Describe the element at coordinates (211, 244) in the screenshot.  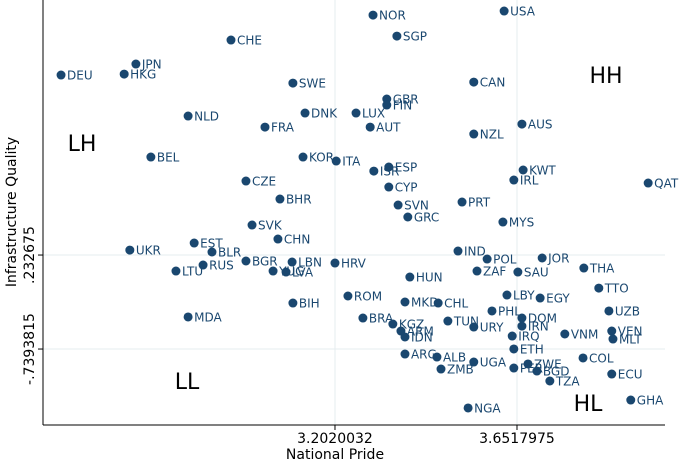
I see `point-label: EST` at that location.